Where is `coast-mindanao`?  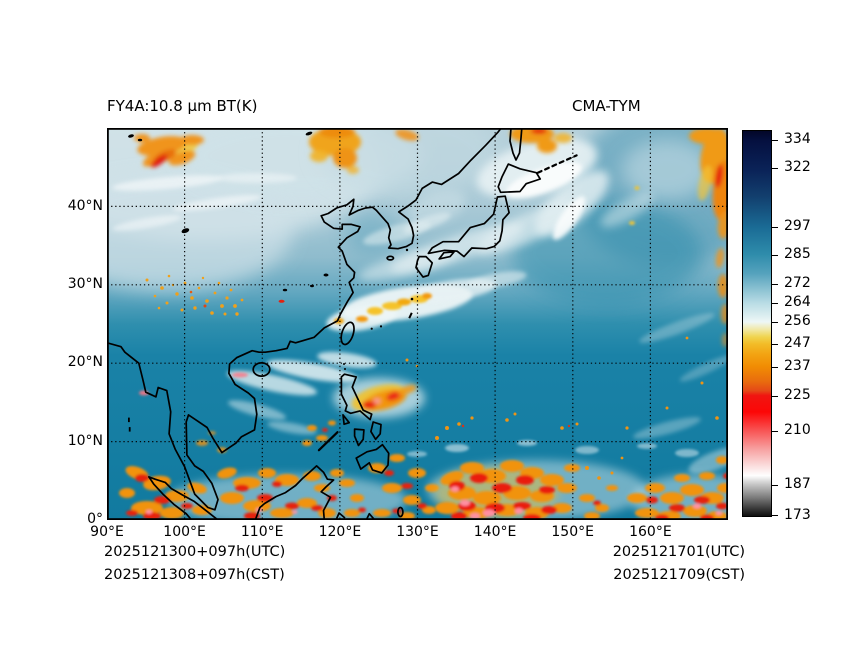 coast-mindanao is located at coordinates (372, 458).